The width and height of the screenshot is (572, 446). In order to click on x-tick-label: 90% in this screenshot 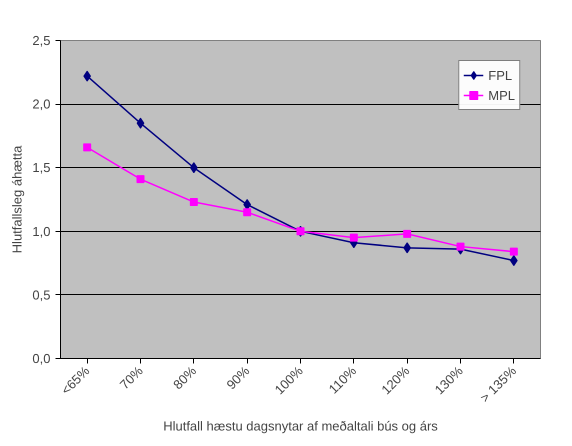, I will do `click(238, 377)`.